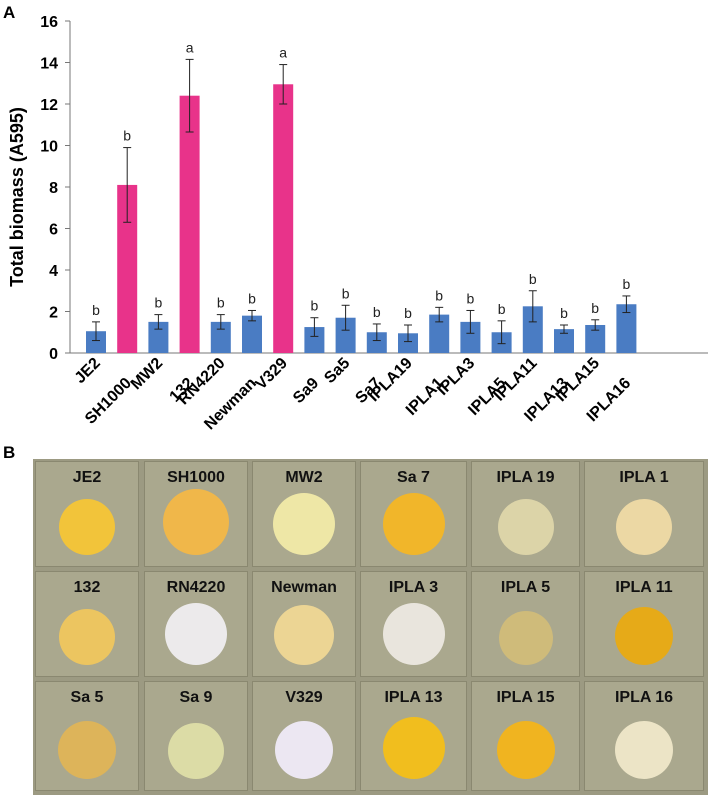 The width and height of the screenshot is (714, 801). I want to click on well-label: IPLA 11, so click(644, 587).